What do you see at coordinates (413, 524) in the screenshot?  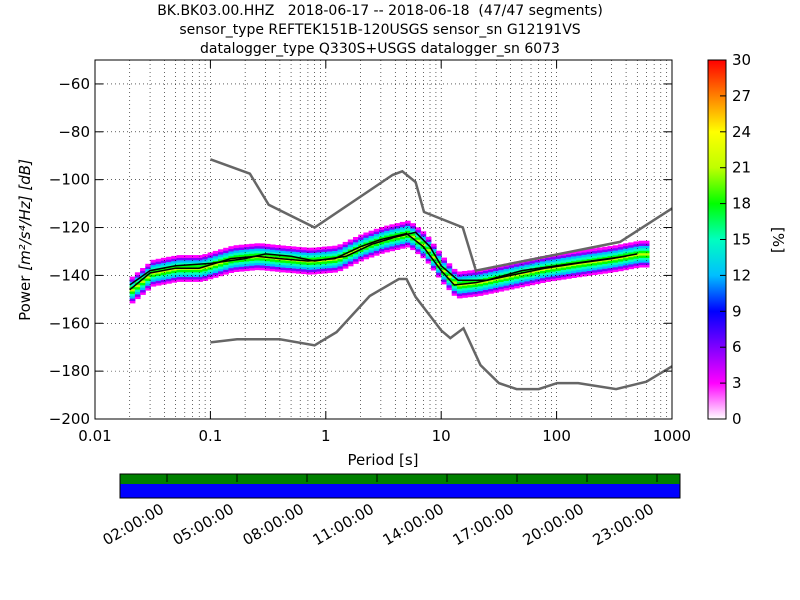 I see `time-tick-label: 14:00:00` at bounding box center [413, 524].